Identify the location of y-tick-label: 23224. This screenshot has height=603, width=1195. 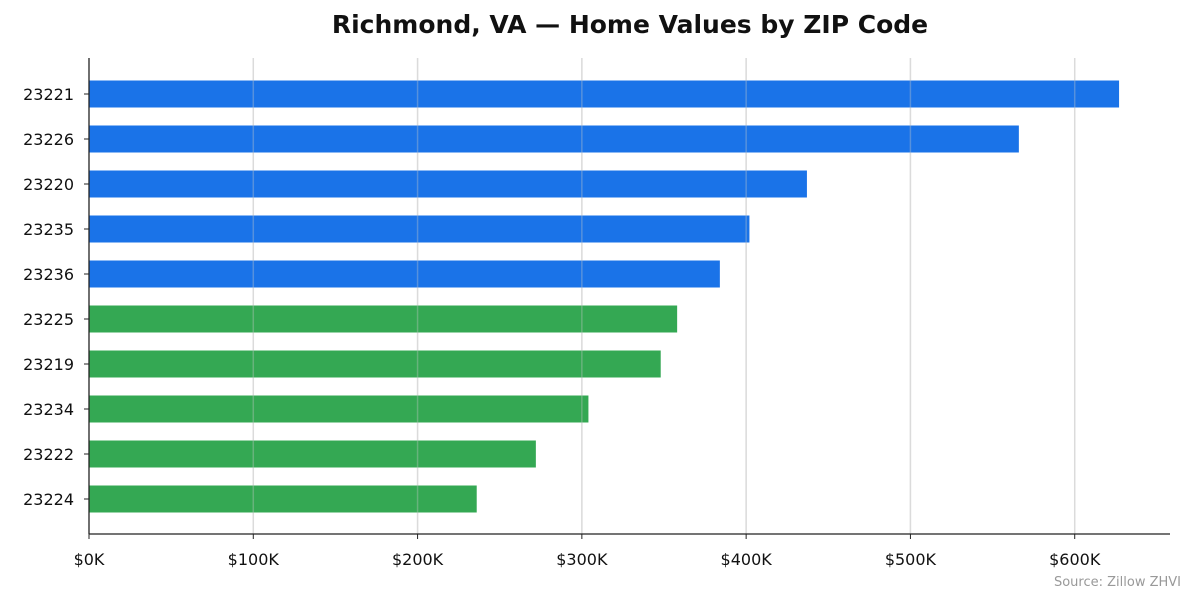
(48, 499).